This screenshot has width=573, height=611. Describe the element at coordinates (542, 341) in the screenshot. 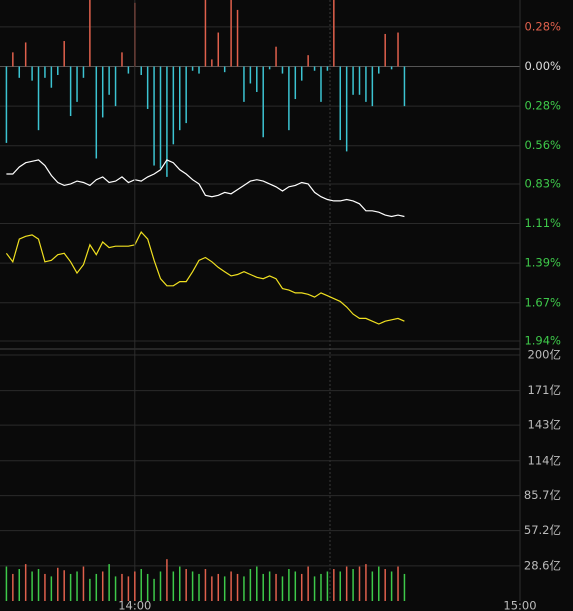

I see `y-tick-label: 1.94%` at that location.